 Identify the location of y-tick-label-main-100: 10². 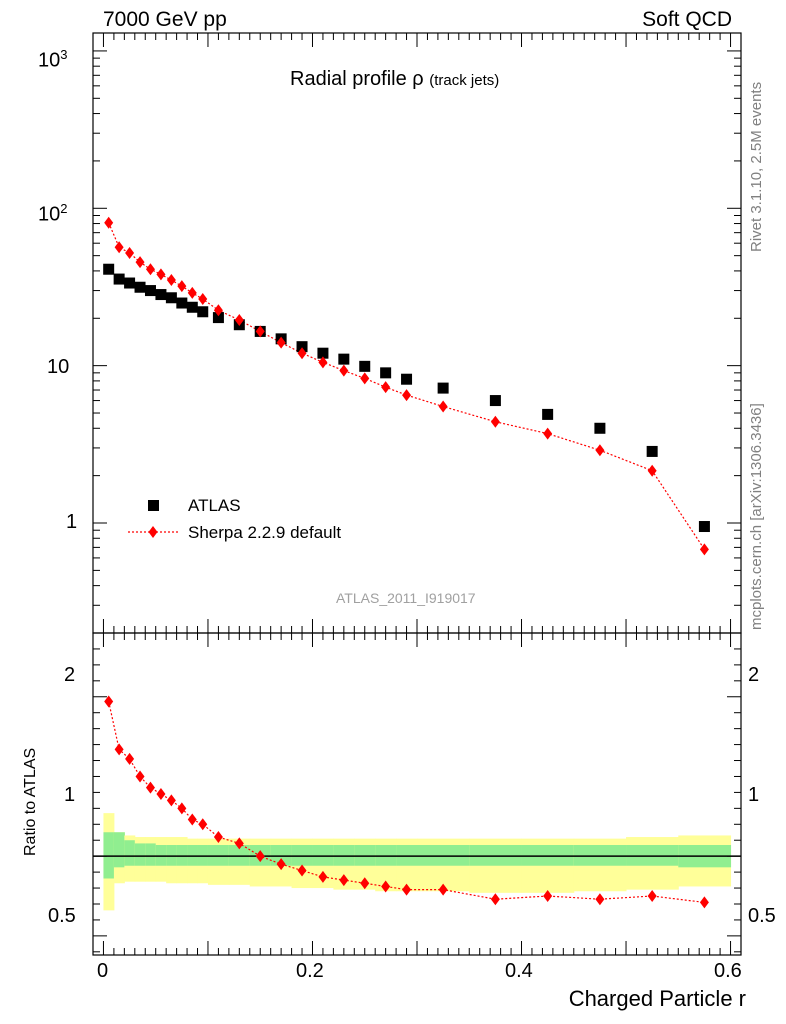
(52, 214).